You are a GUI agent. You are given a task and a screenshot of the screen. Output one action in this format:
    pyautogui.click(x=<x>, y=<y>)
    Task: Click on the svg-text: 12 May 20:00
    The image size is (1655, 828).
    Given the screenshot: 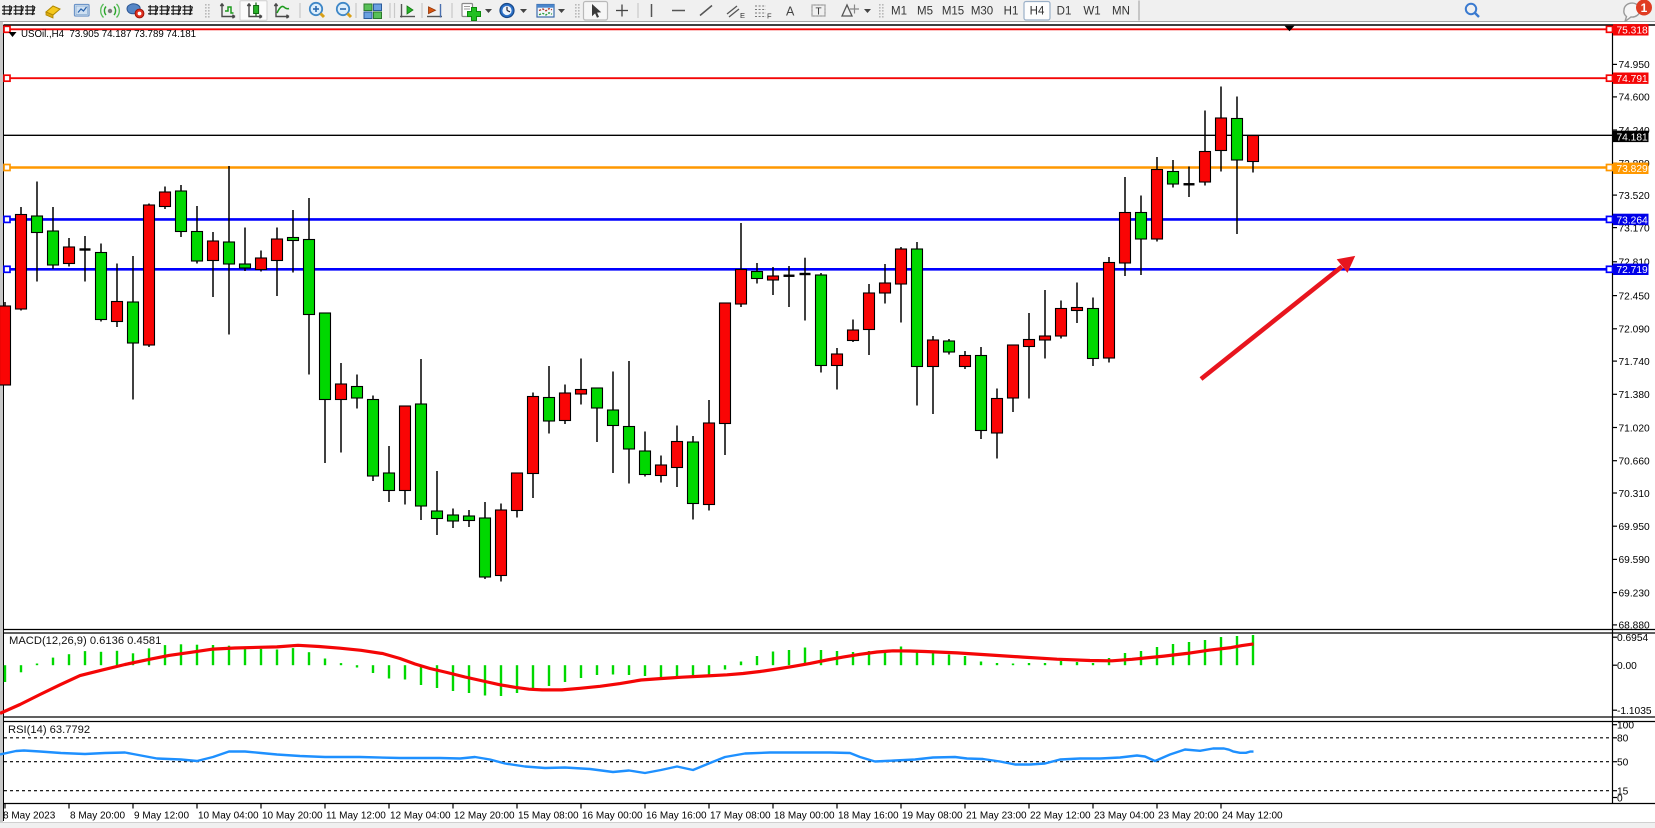 What is the action you would take?
    pyautogui.click(x=484, y=816)
    